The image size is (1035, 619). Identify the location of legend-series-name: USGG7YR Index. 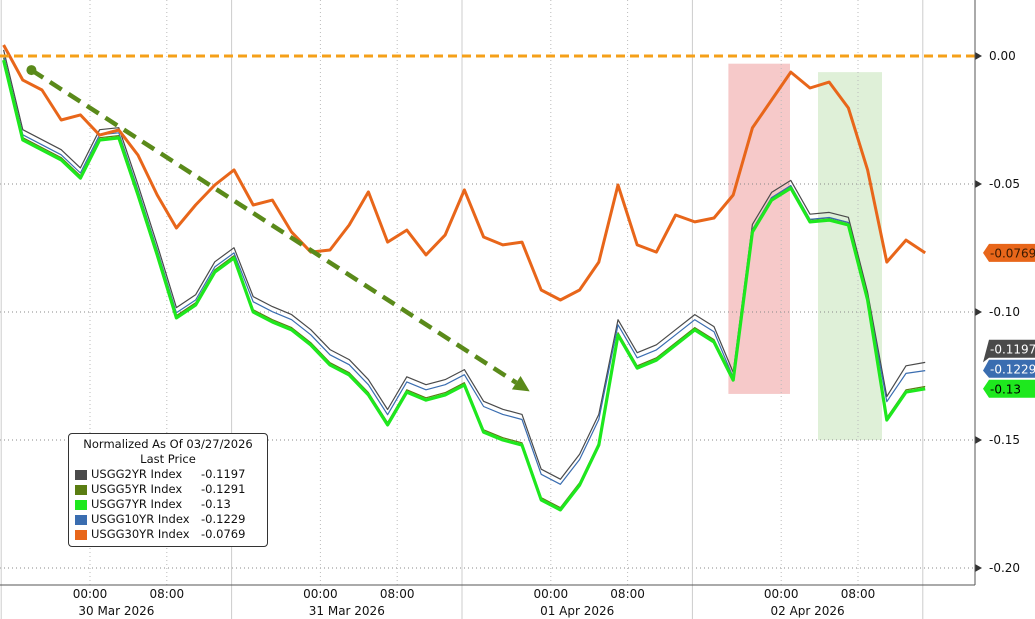
(137, 504).